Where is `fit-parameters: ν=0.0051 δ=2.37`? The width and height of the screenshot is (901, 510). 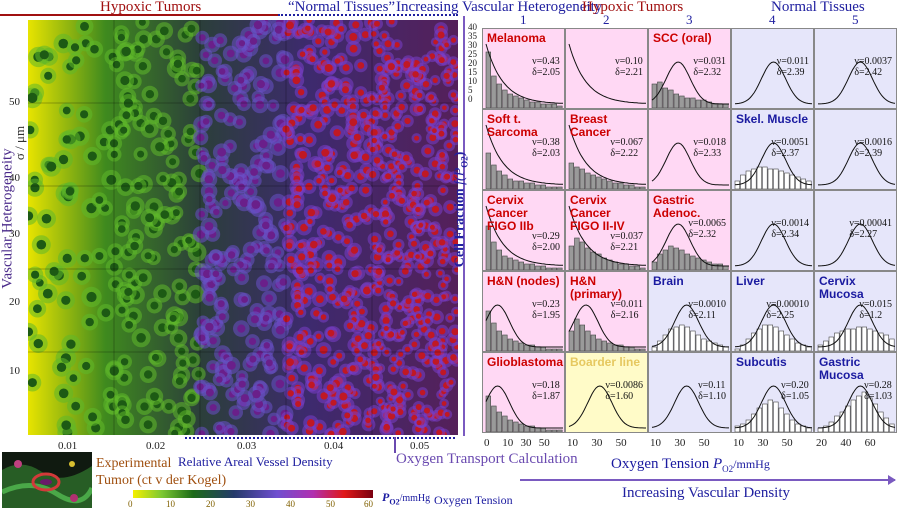
fit-parameters: ν=0.0051 δ=2.37 is located at coordinates (790, 148).